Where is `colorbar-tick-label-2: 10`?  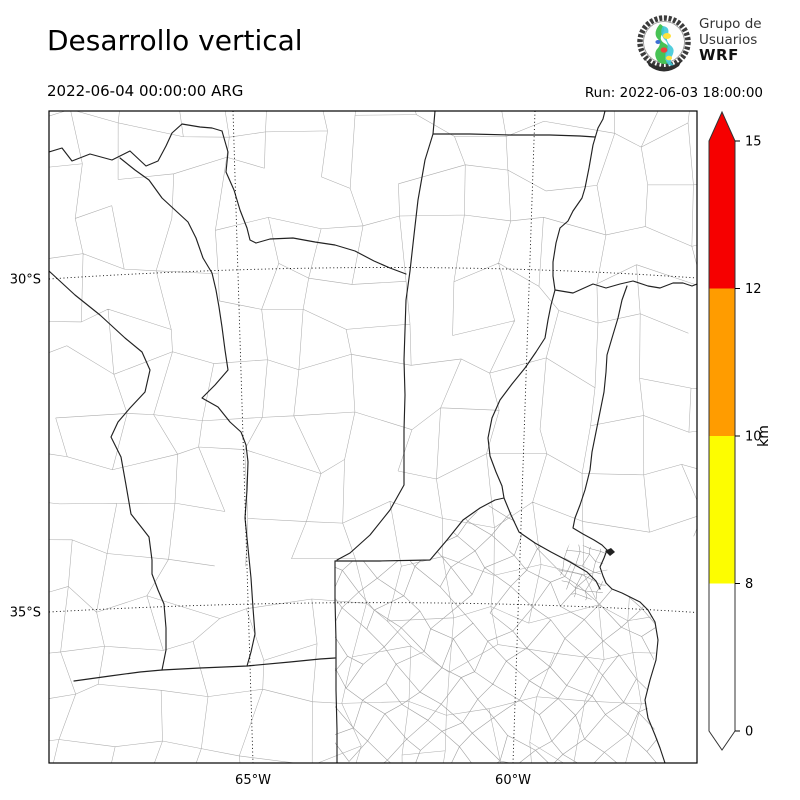 colorbar-tick-label-2: 10 is located at coordinates (753, 437).